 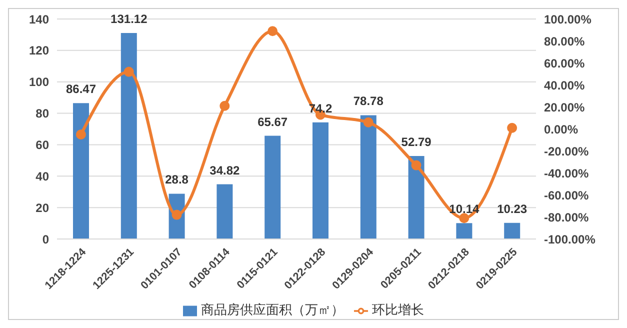 What do you see at coordinates (272, 309) in the screenshot?
I see `legend-label: 商品房供应面积（万㎡）` at bounding box center [272, 309].